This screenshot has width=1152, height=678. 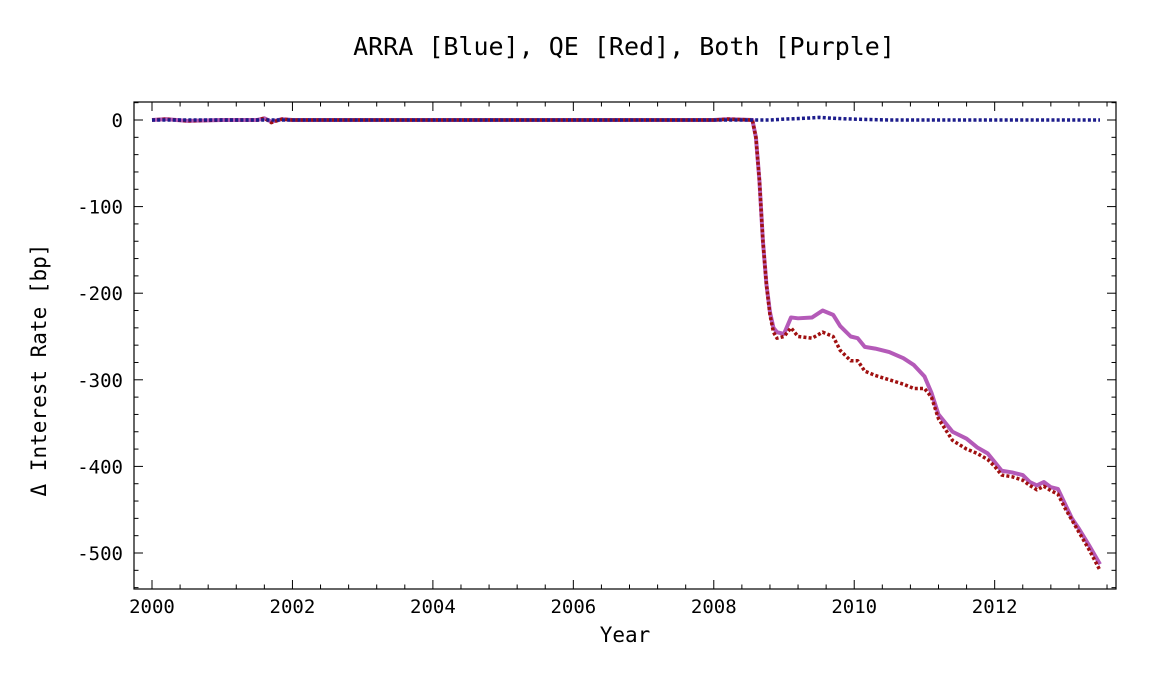 What do you see at coordinates (854, 607) in the screenshot?
I see `x-tick-label: 2010` at bounding box center [854, 607].